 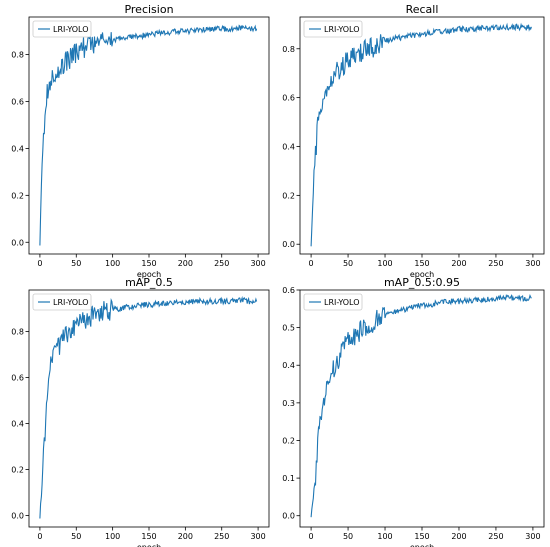 I want to click on y-tick-label: 0.1, so click(x=288, y=478).